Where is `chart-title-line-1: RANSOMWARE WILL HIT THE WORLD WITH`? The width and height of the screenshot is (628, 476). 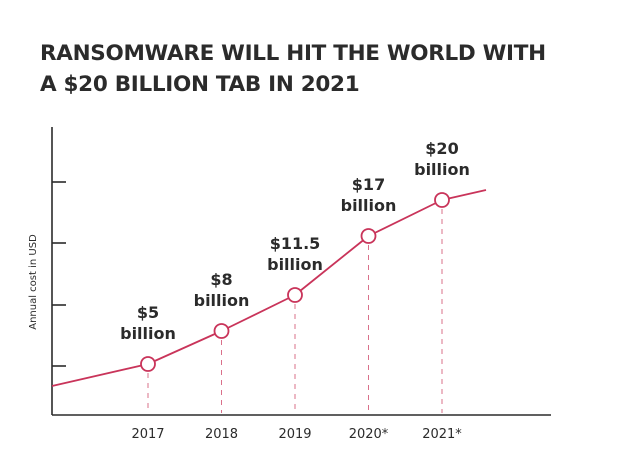 chart-title-line-1: RANSOMWARE WILL HIT THE WORLD WITH is located at coordinates (293, 53).